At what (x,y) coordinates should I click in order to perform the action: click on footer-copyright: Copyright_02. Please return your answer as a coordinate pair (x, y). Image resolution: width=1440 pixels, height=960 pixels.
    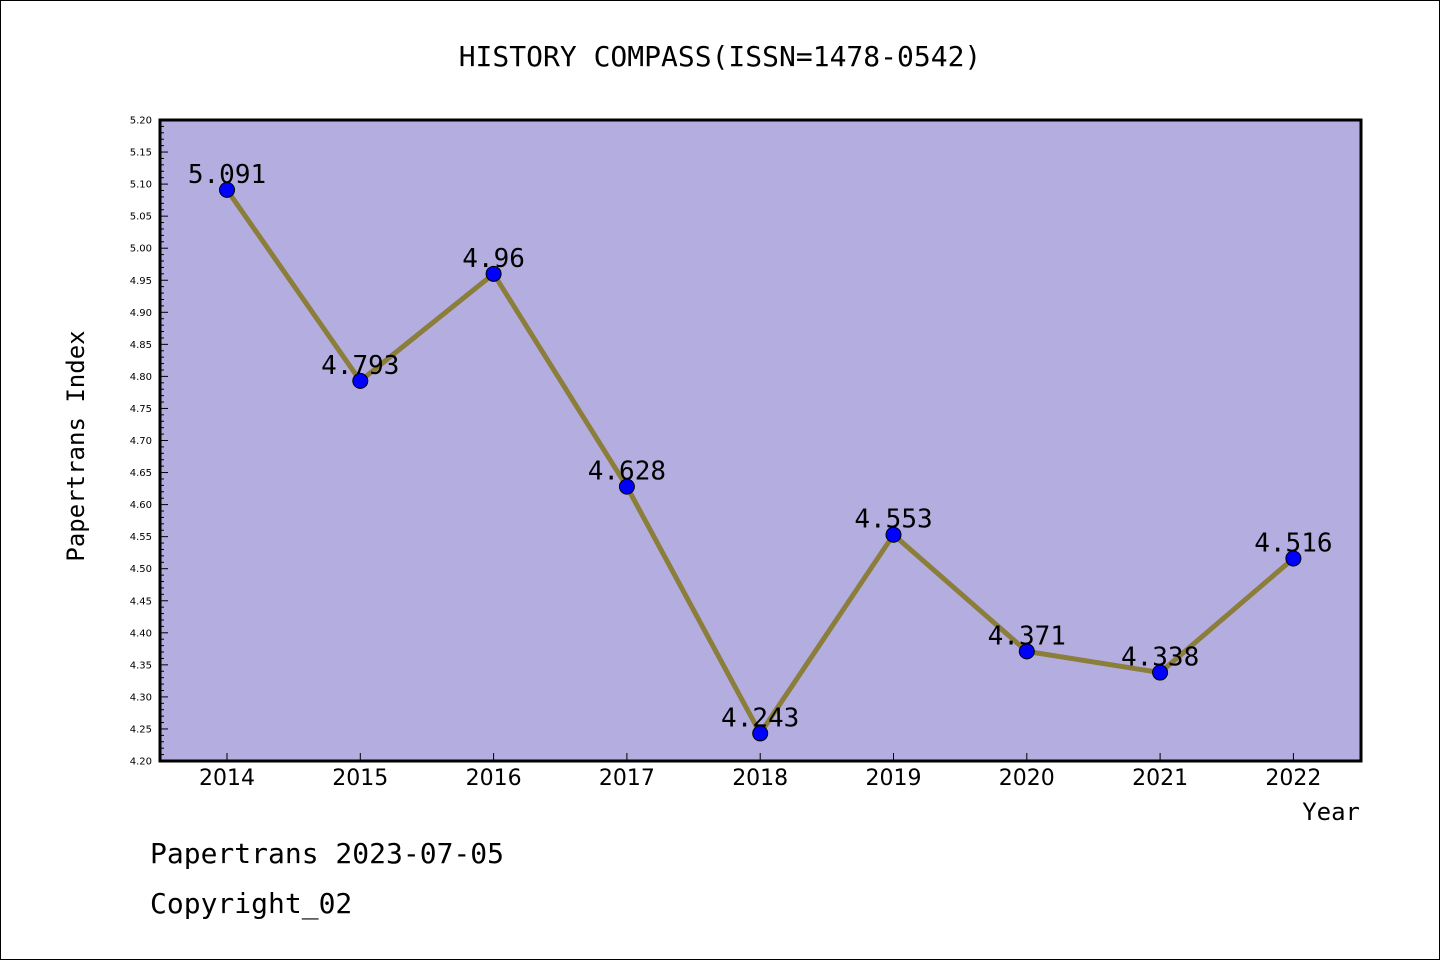
    Looking at the image, I should click on (251, 904).